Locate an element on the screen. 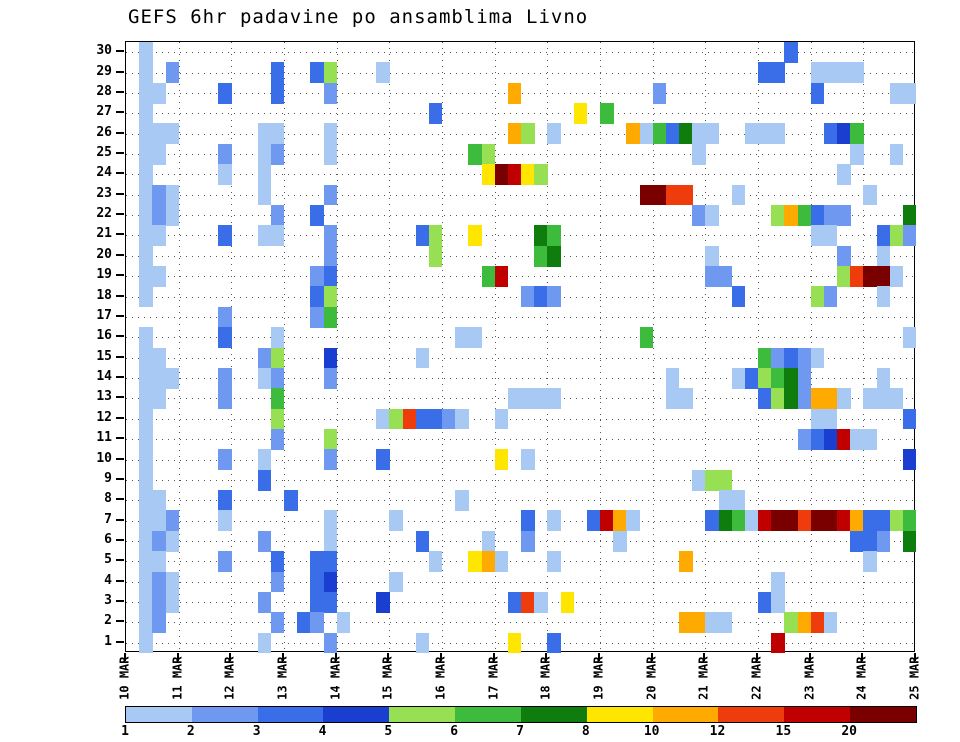 The width and height of the screenshot is (960, 742). colorbar-tick-label: 7 is located at coordinates (520, 731).